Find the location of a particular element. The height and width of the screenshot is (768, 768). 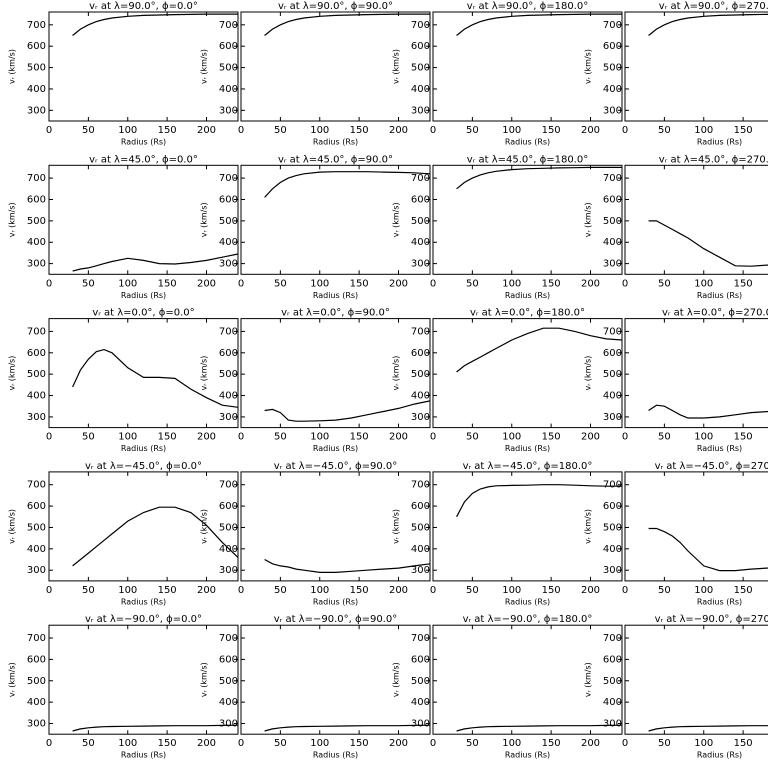

panel-title: vᵣ at λ=−45.0°, ϕ=0.0° is located at coordinates (143, 466).